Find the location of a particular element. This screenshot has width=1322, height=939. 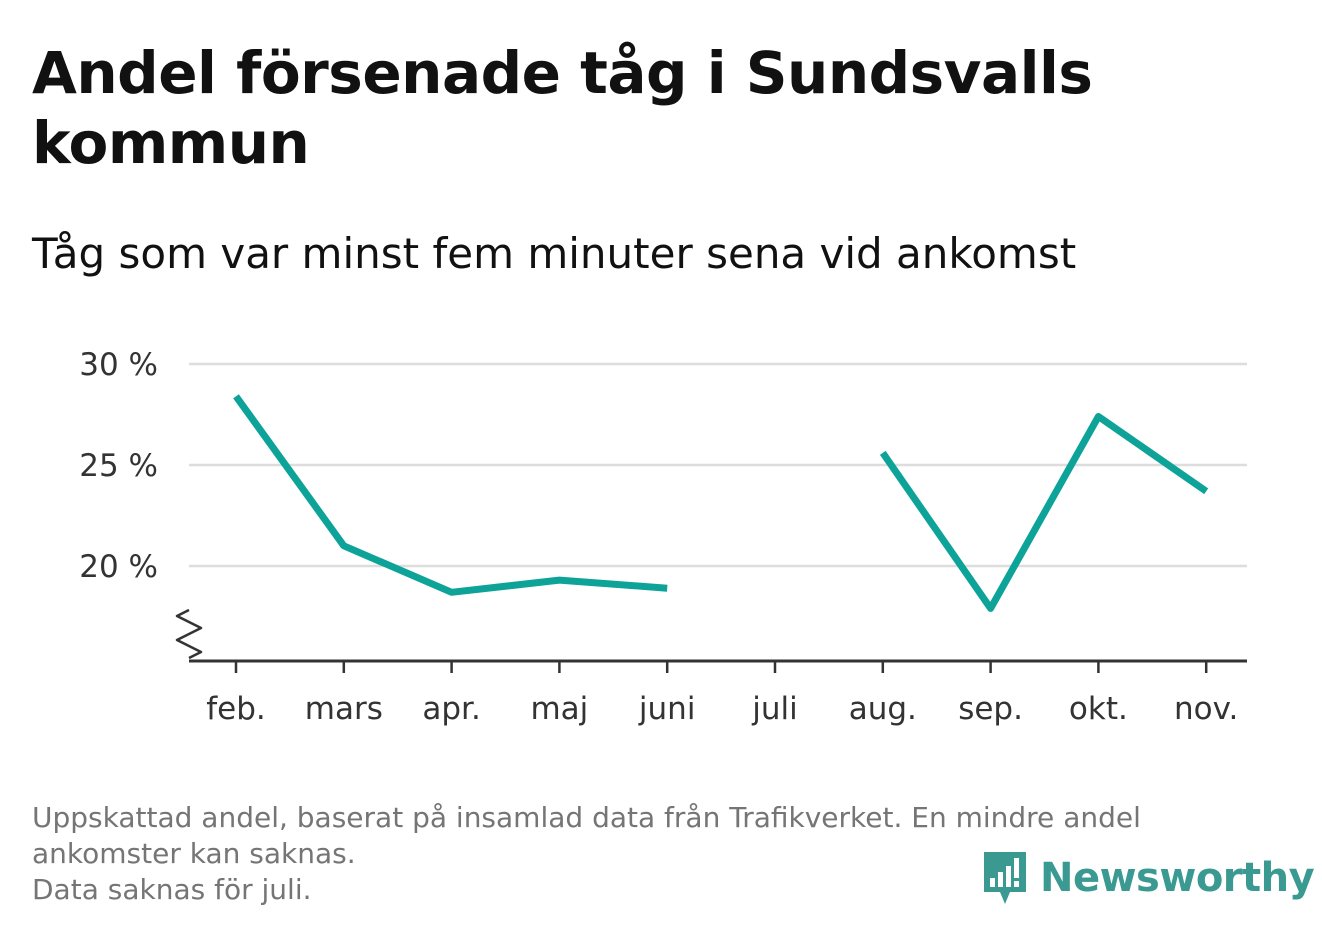

x-axis-ticks: feb. mars apr. maj juni juli aug. sep. okt. nov. is located at coordinates (722, 694).